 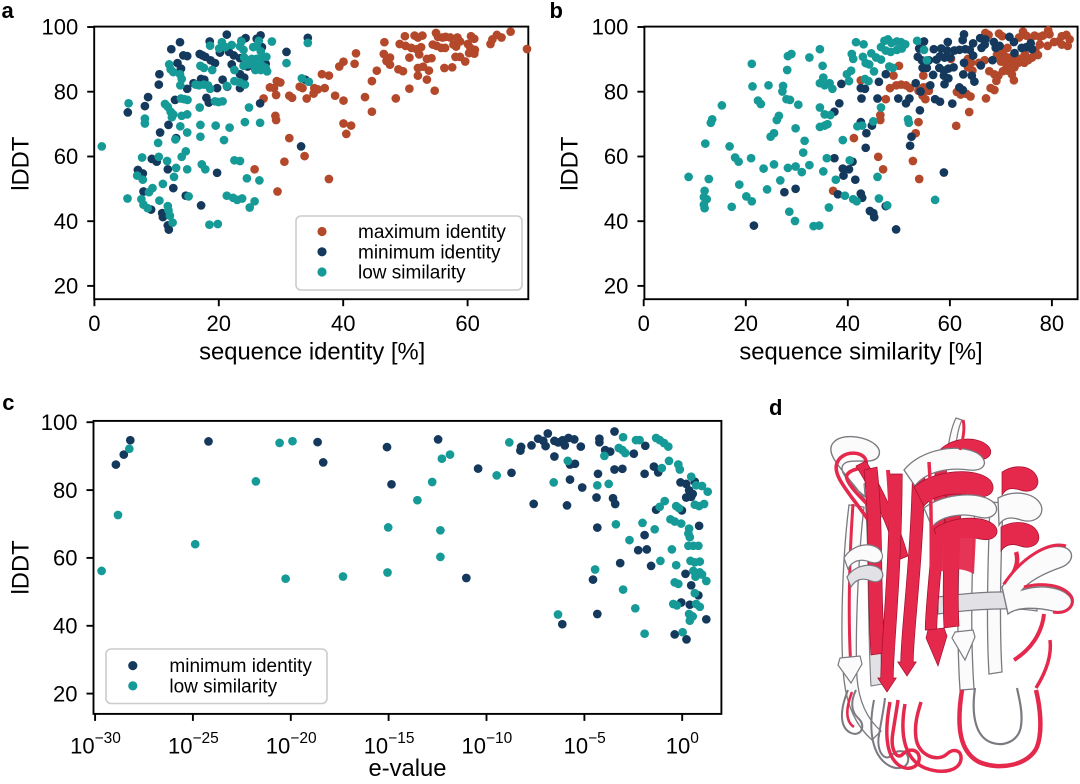 What do you see at coordinates (8, 402) in the screenshot?
I see `svg-text: c` at bounding box center [8, 402].